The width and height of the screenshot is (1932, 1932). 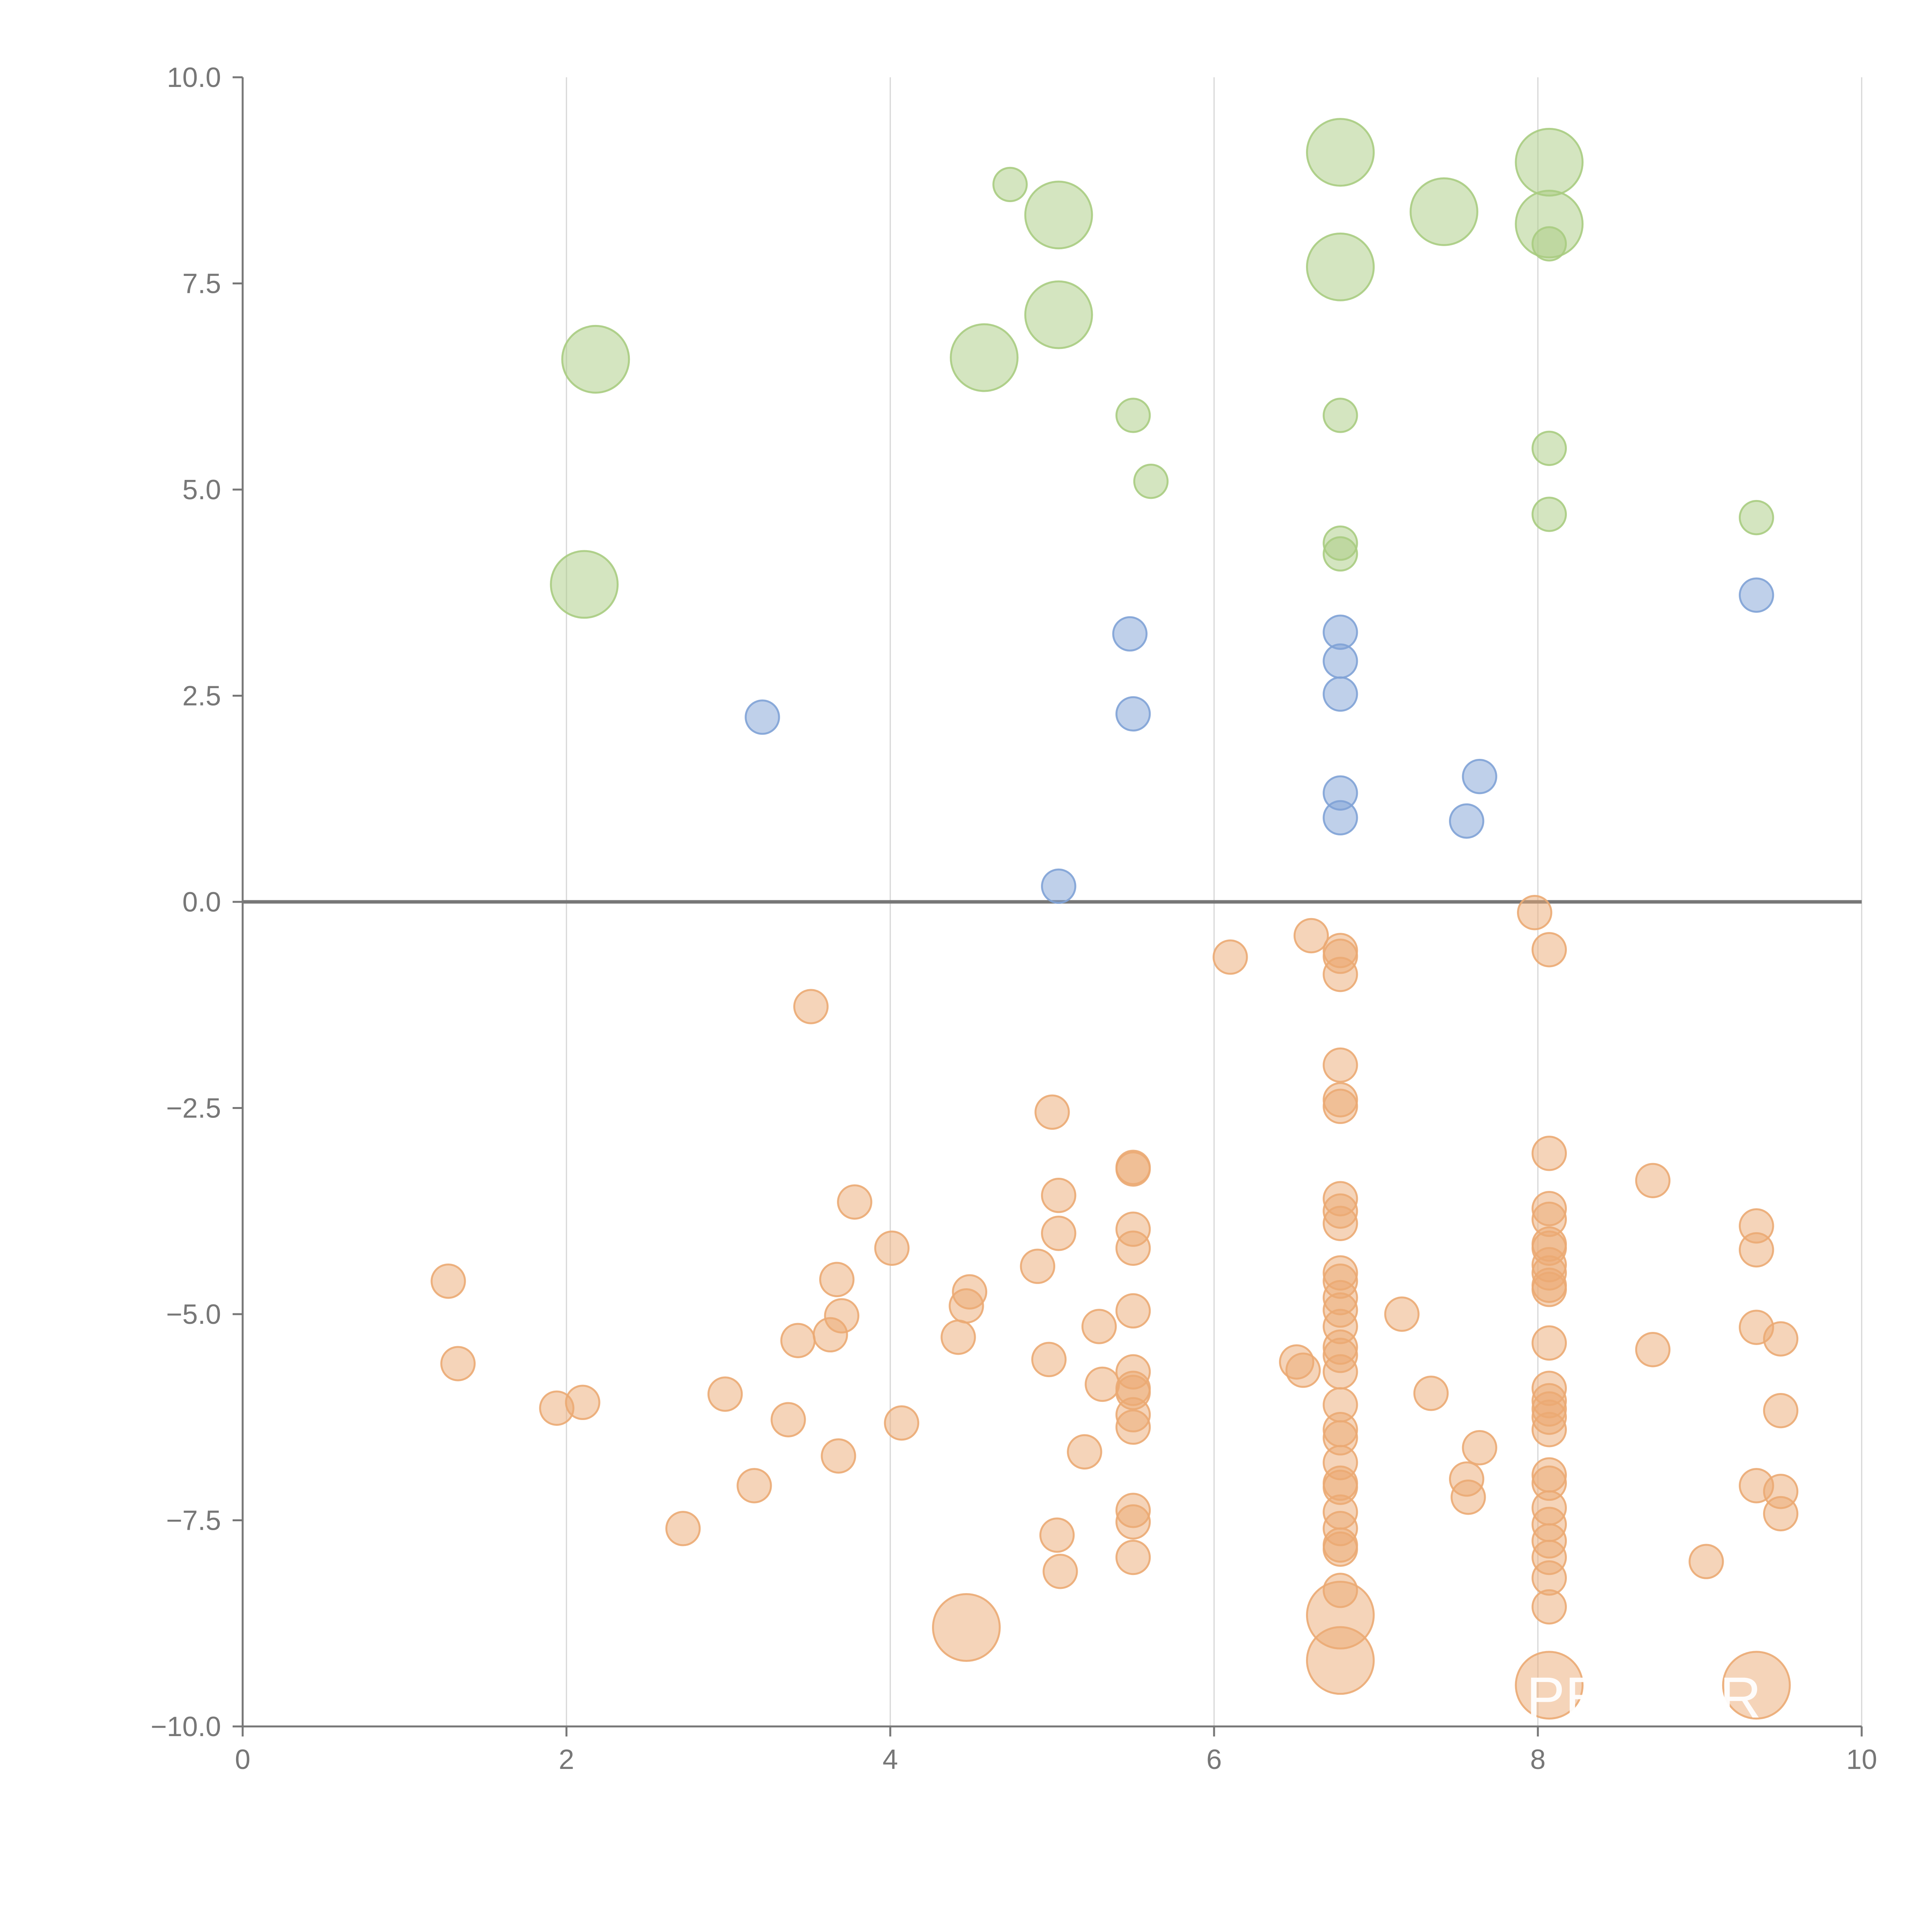 What do you see at coordinates (202, 696) in the screenshot?
I see `y-tick-label: 2.5` at bounding box center [202, 696].